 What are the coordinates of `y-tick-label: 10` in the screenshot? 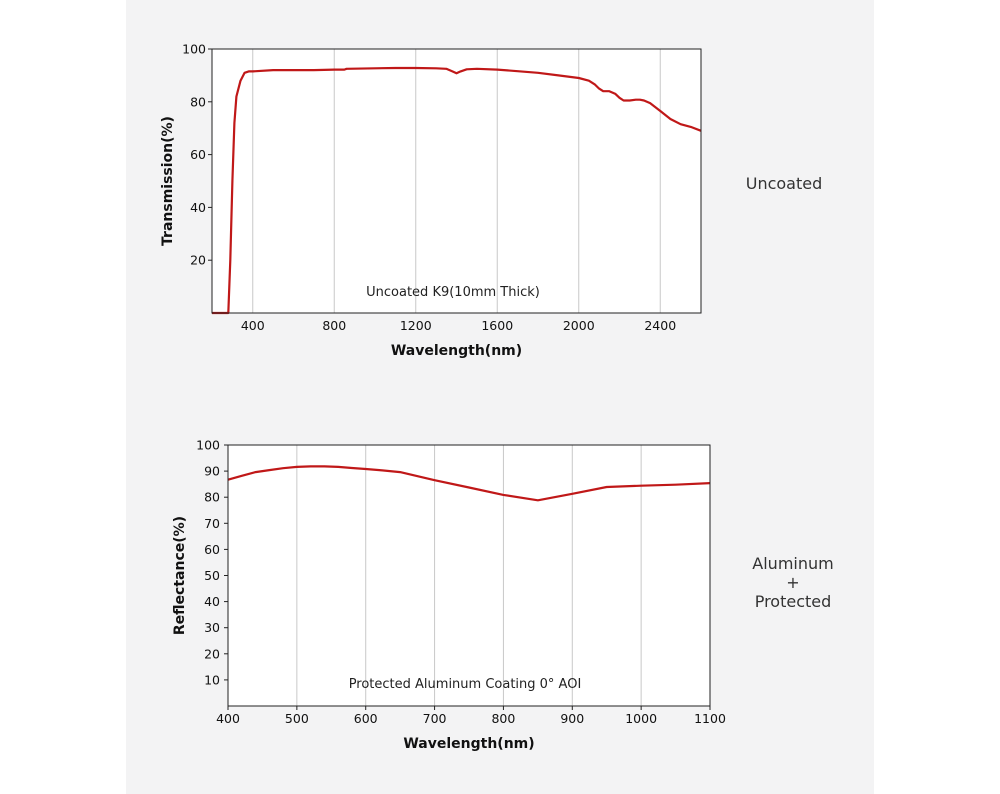 It's located at (212, 679).